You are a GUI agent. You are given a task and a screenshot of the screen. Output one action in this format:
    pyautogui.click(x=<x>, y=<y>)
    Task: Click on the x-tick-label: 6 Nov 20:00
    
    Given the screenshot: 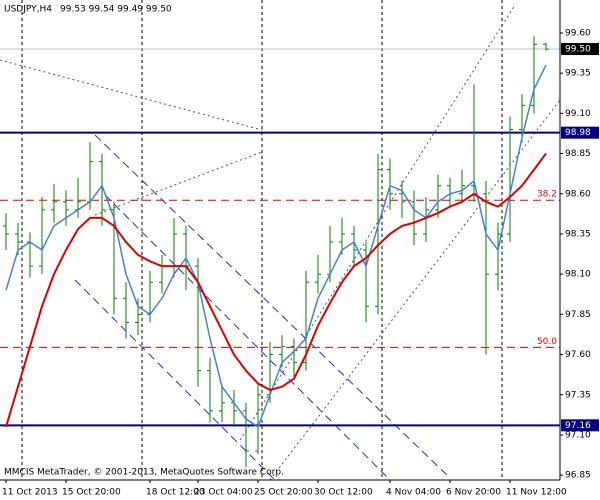 What is the action you would take?
    pyautogui.click(x=473, y=493)
    